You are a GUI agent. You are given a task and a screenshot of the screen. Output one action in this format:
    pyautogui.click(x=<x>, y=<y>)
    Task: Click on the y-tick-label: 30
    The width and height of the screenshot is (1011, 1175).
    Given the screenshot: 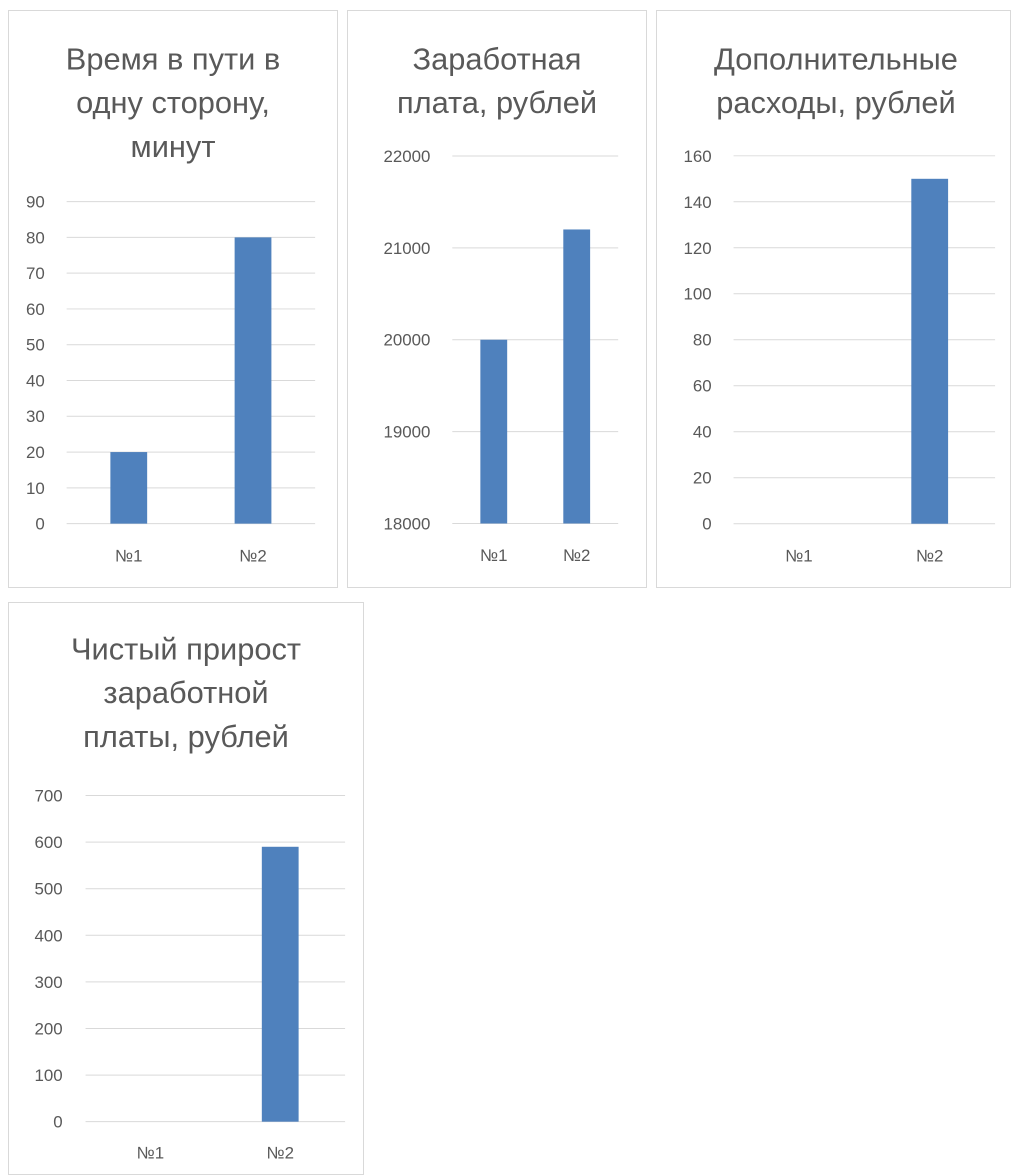 What is the action you would take?
    pyautogui.click(x=35, y=416)
    